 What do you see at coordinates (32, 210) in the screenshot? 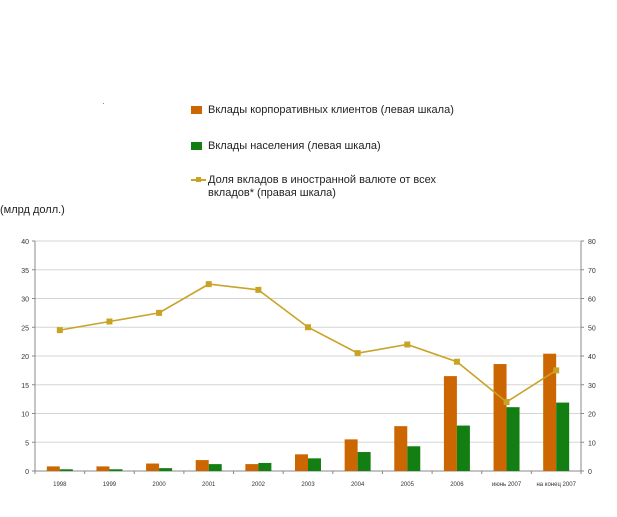
I see `y-axis-unit-label: (млрд долл.)` at bounding box center [32, 210].